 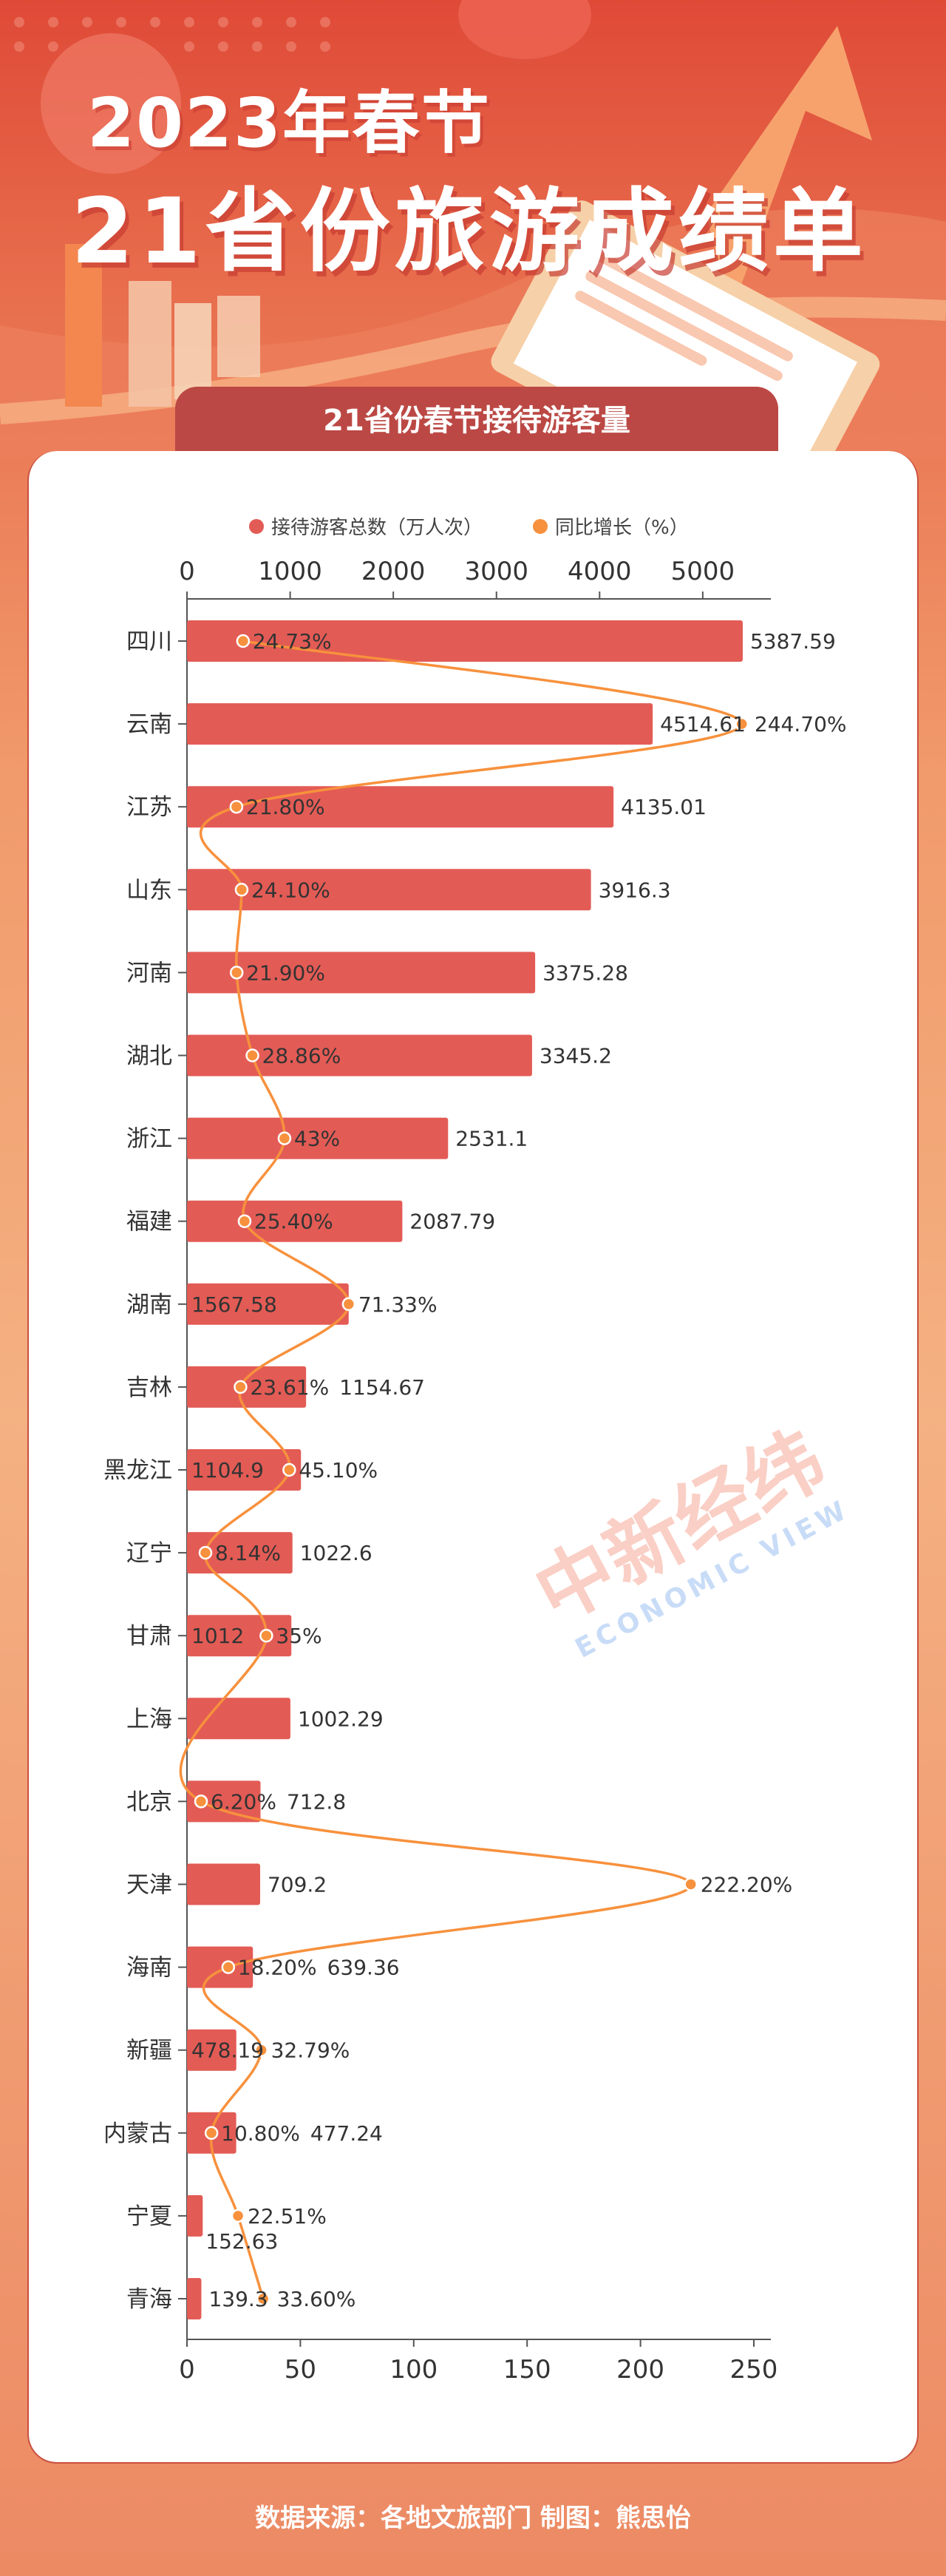 I want to click on category-label: 北京, so click(x=149, y=1802).